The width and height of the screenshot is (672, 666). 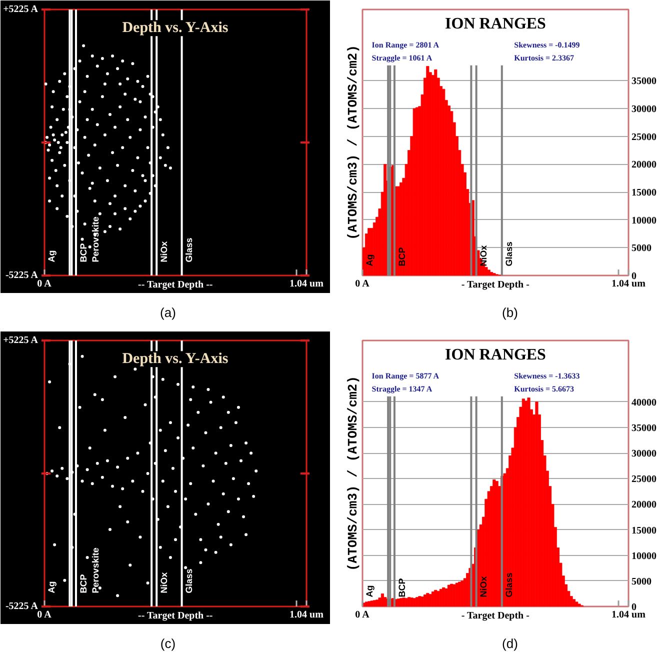 What do you see at coordinates (406, 376) in the screenshot?
I see `annotation: Ion Range = 5877 A` at bounding box center [406, 376].